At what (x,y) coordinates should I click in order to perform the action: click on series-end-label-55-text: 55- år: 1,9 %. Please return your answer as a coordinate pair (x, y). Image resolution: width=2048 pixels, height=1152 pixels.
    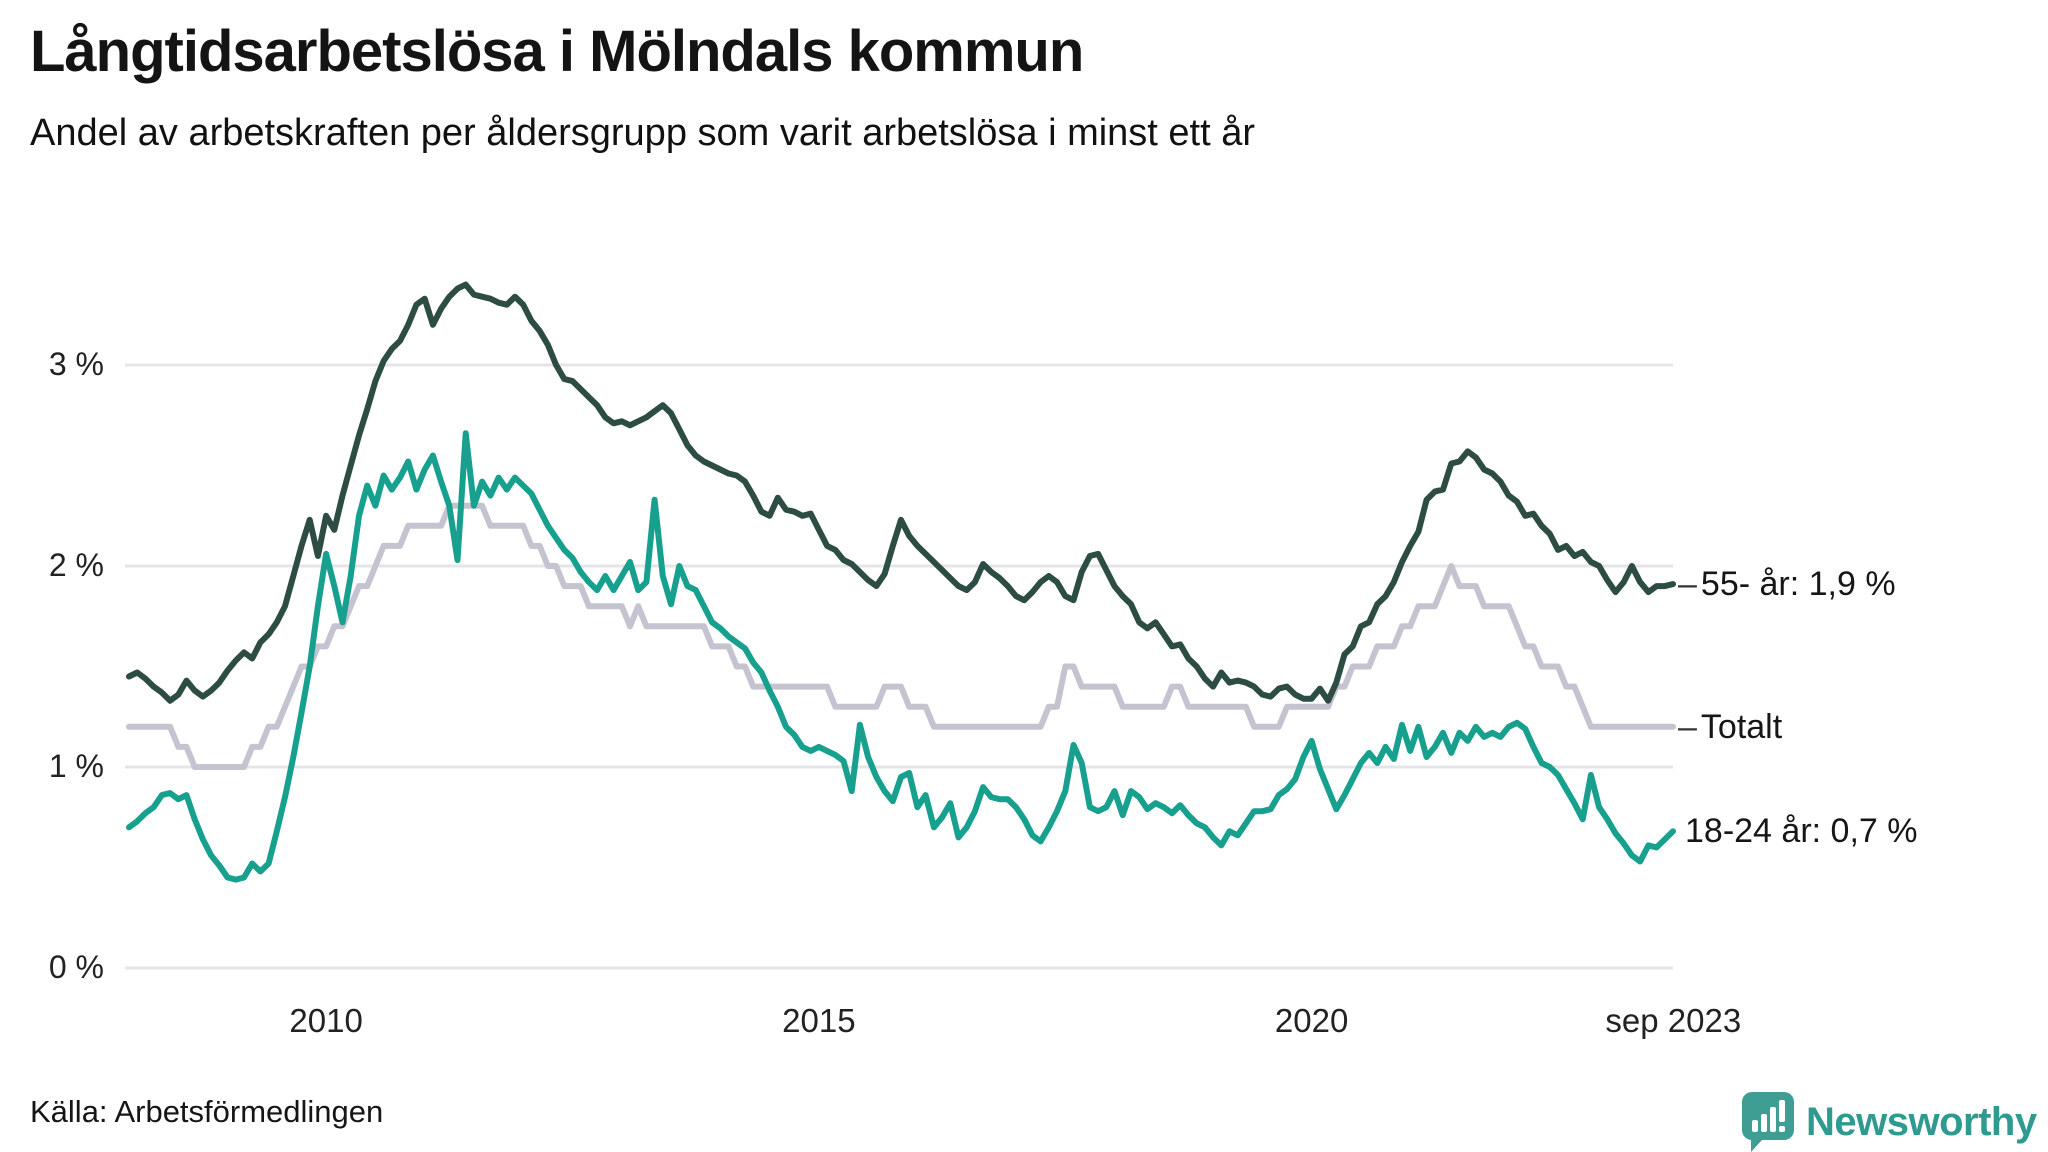
    Looking at the image, I should click on (1798, 584).